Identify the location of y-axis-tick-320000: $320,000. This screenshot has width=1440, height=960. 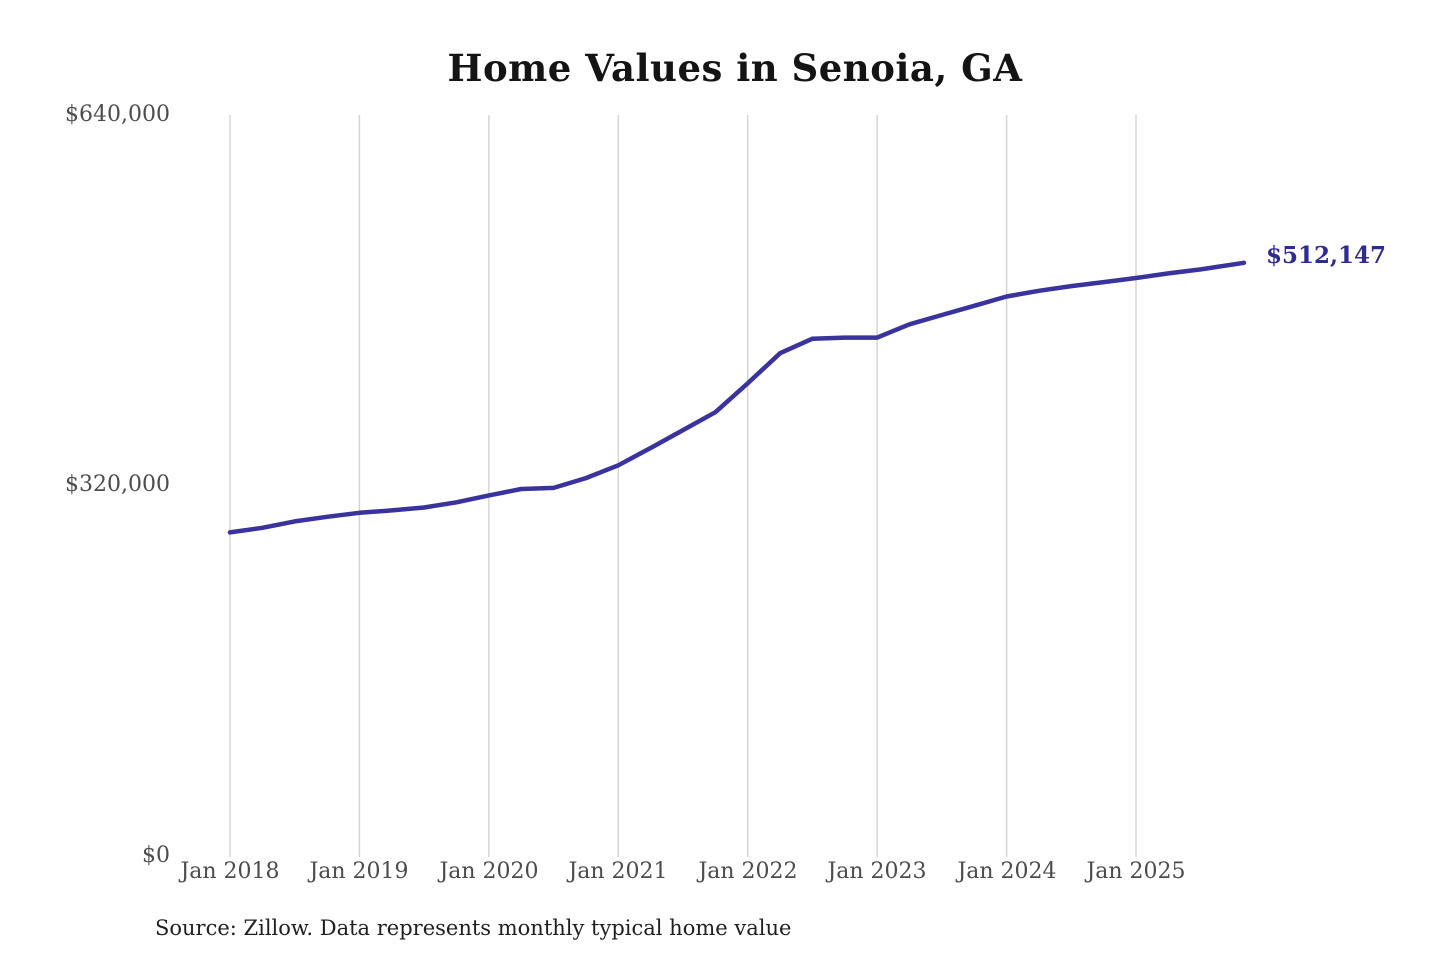
(117, 484).